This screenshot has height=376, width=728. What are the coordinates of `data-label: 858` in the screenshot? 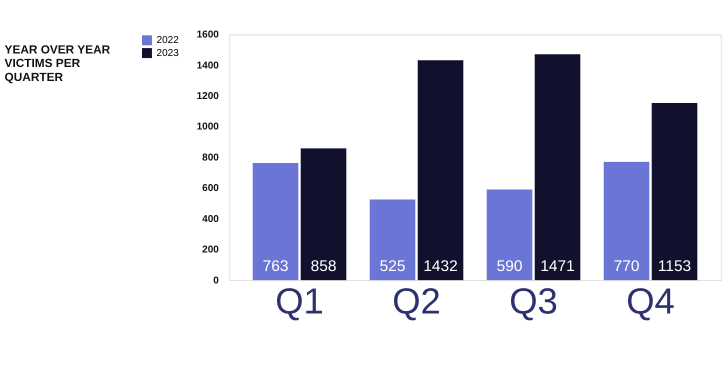 It's located at (323, 267).